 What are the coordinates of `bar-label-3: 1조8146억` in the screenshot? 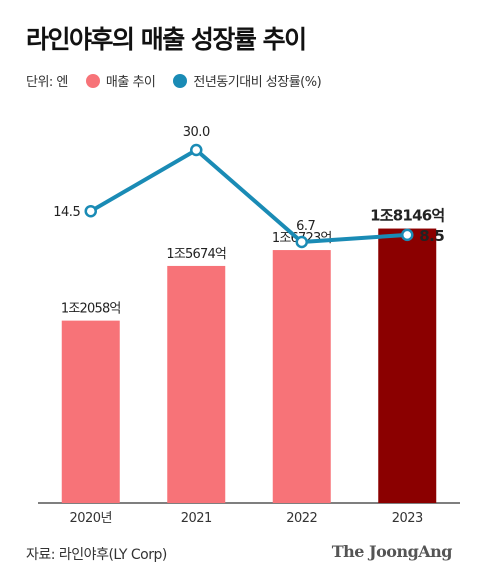 It's located at (407, 216).